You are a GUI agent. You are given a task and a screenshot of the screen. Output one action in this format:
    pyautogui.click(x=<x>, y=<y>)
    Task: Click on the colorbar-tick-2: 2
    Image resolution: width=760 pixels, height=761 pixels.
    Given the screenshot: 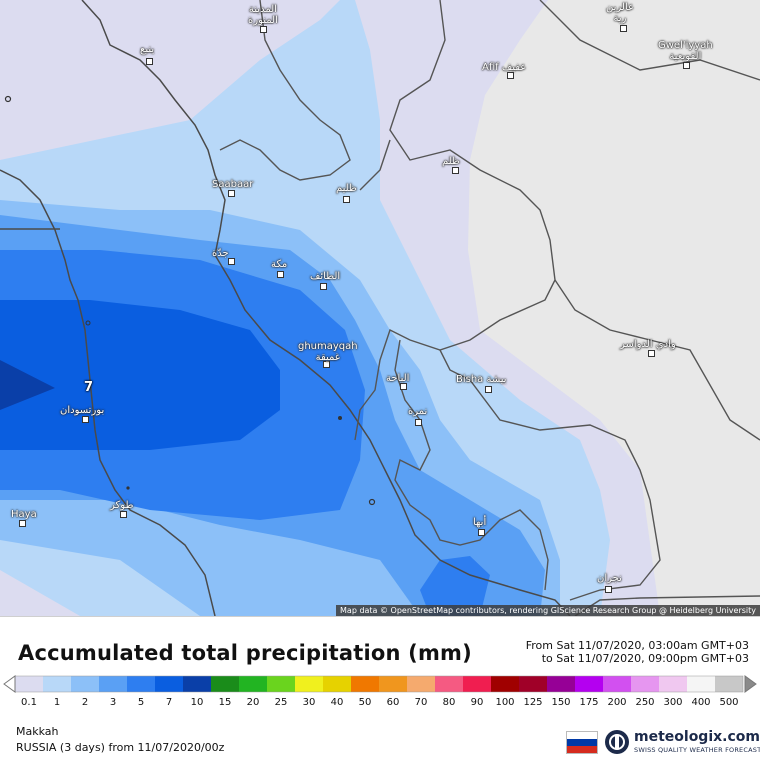 What is the action you would take?
    pyautogui.click(x=85, y=702)
    